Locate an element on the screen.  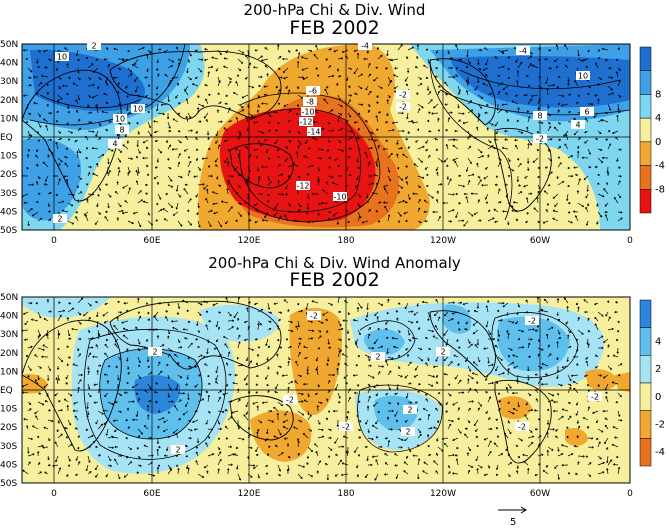
contour-label: 4 is located at coordinates (115, 144).